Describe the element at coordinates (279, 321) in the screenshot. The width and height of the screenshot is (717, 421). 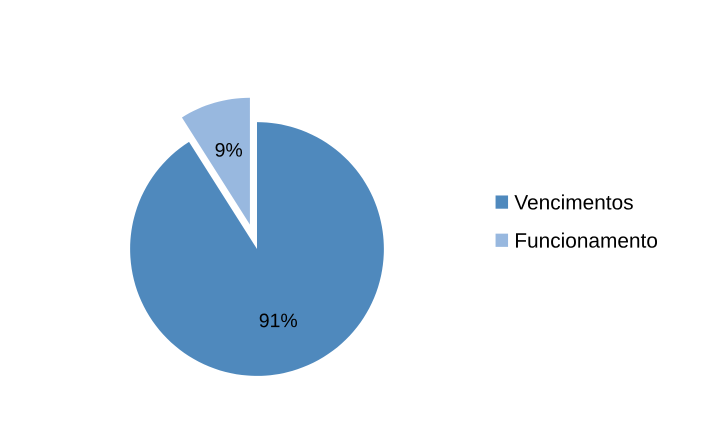
I see `data-label: 91%` at that location.